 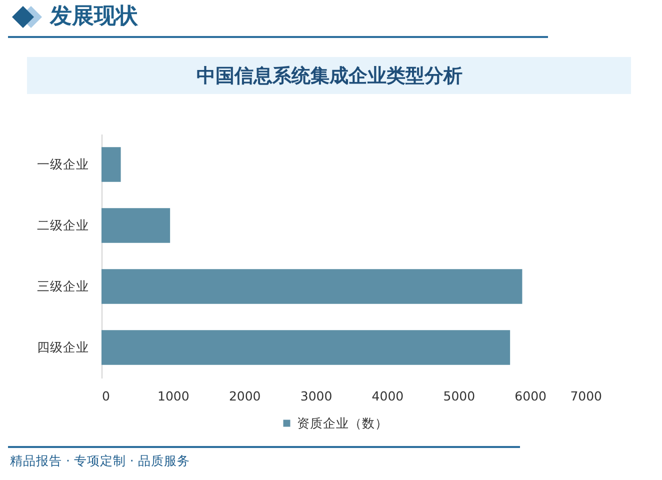 I want to click on text: 精品报告 · 专项定制 · 品质服务, so click(x=100, y=461).